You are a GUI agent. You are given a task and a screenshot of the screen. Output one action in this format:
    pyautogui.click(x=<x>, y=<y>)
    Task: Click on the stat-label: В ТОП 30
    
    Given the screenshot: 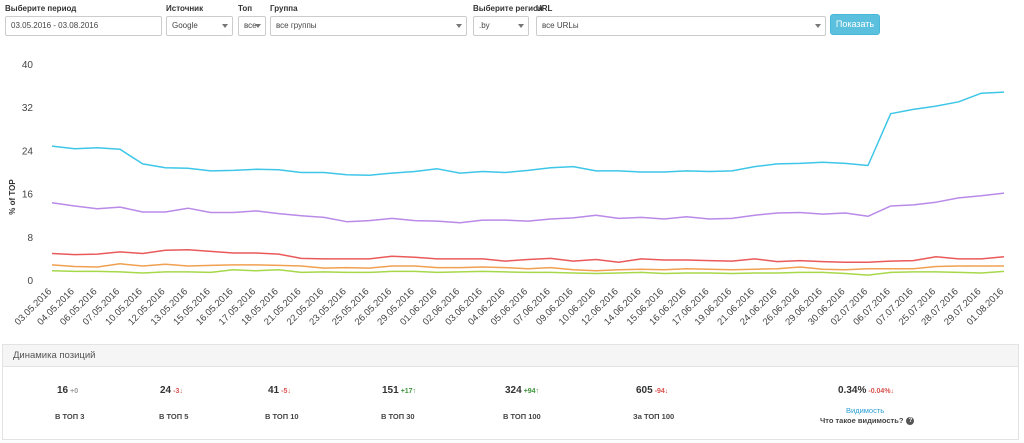 What is the action you would take?
    pyautogui.click(x=398, y=416)
    